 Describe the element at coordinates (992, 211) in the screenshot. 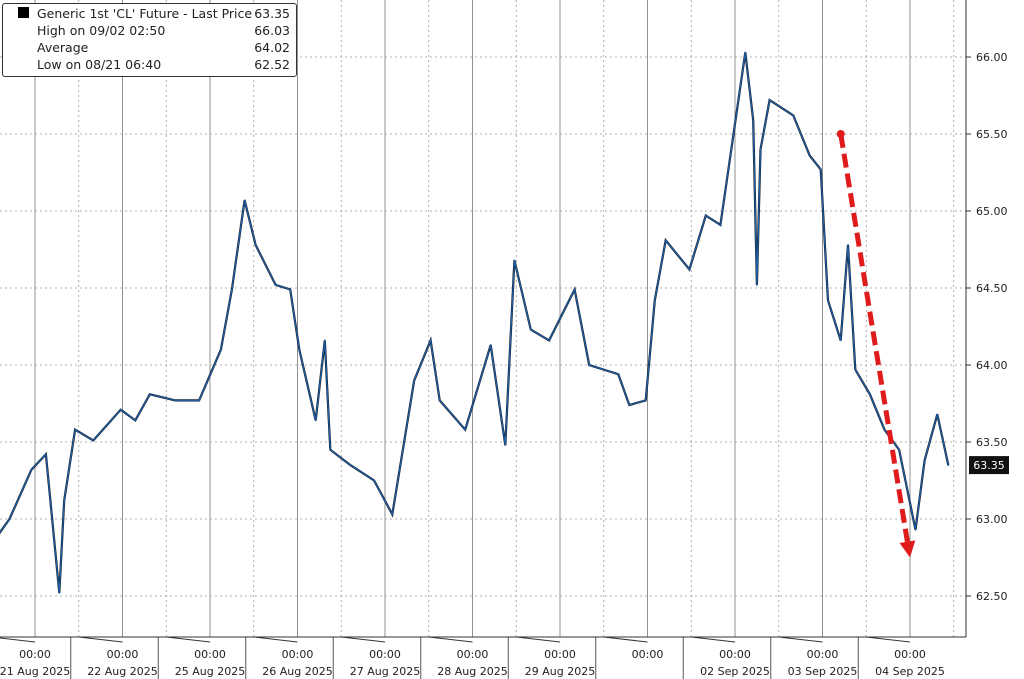

I see `y-tick-label: 65.00` at that location.